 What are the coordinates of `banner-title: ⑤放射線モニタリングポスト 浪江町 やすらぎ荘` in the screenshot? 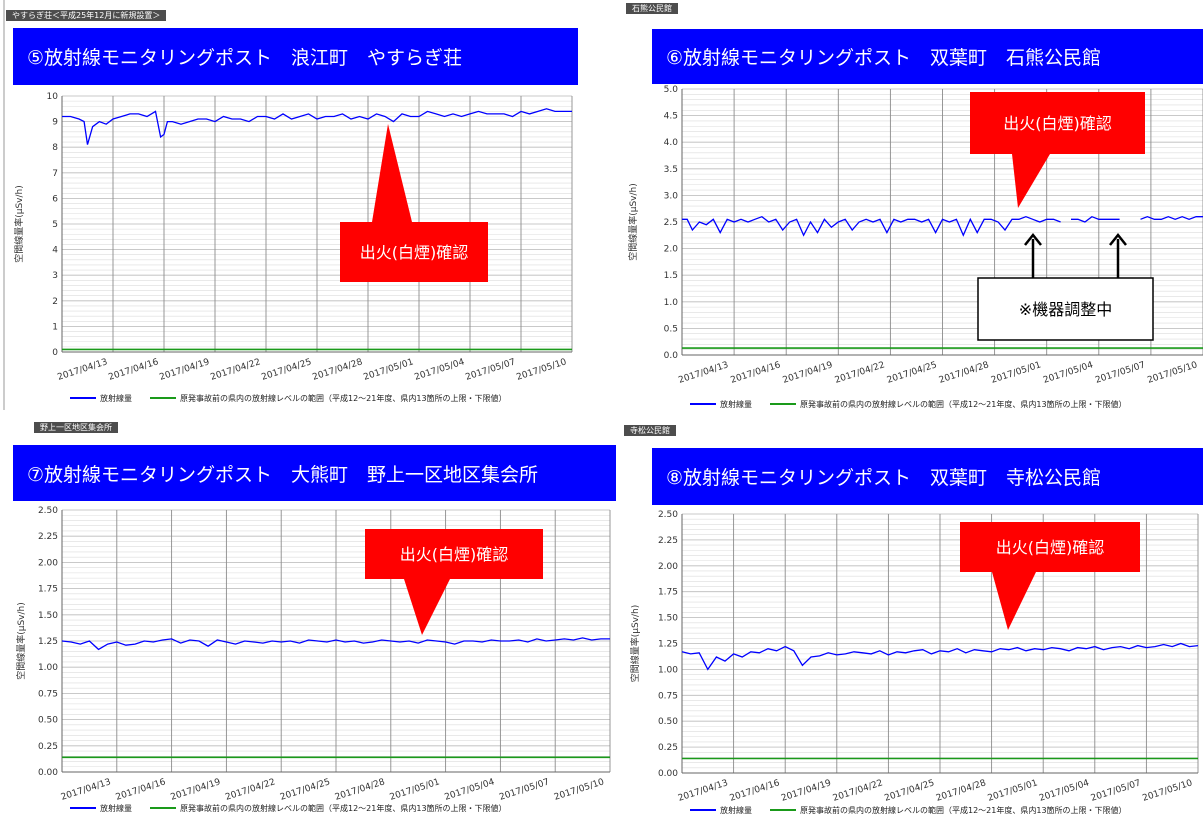 It's located at (295, 56).